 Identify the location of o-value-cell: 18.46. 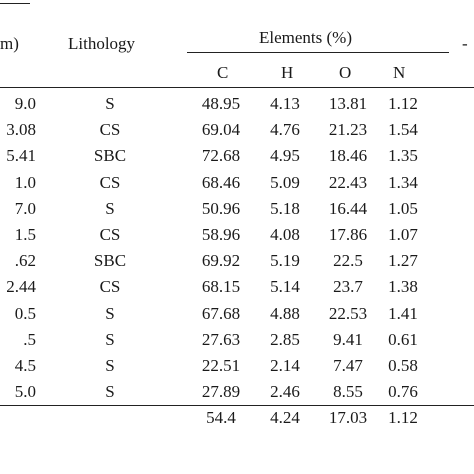
(348, 156).